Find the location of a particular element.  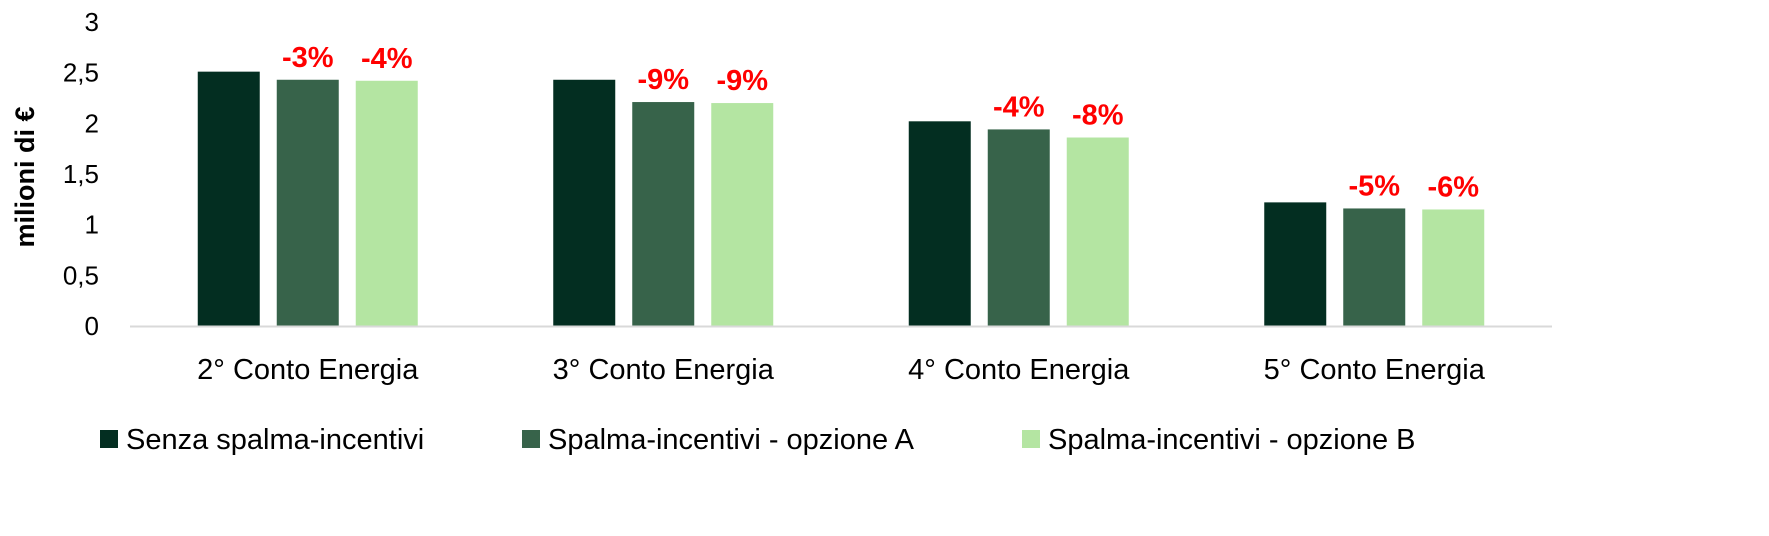

y-tick-label: 2 is located at coordinates (92, 123).